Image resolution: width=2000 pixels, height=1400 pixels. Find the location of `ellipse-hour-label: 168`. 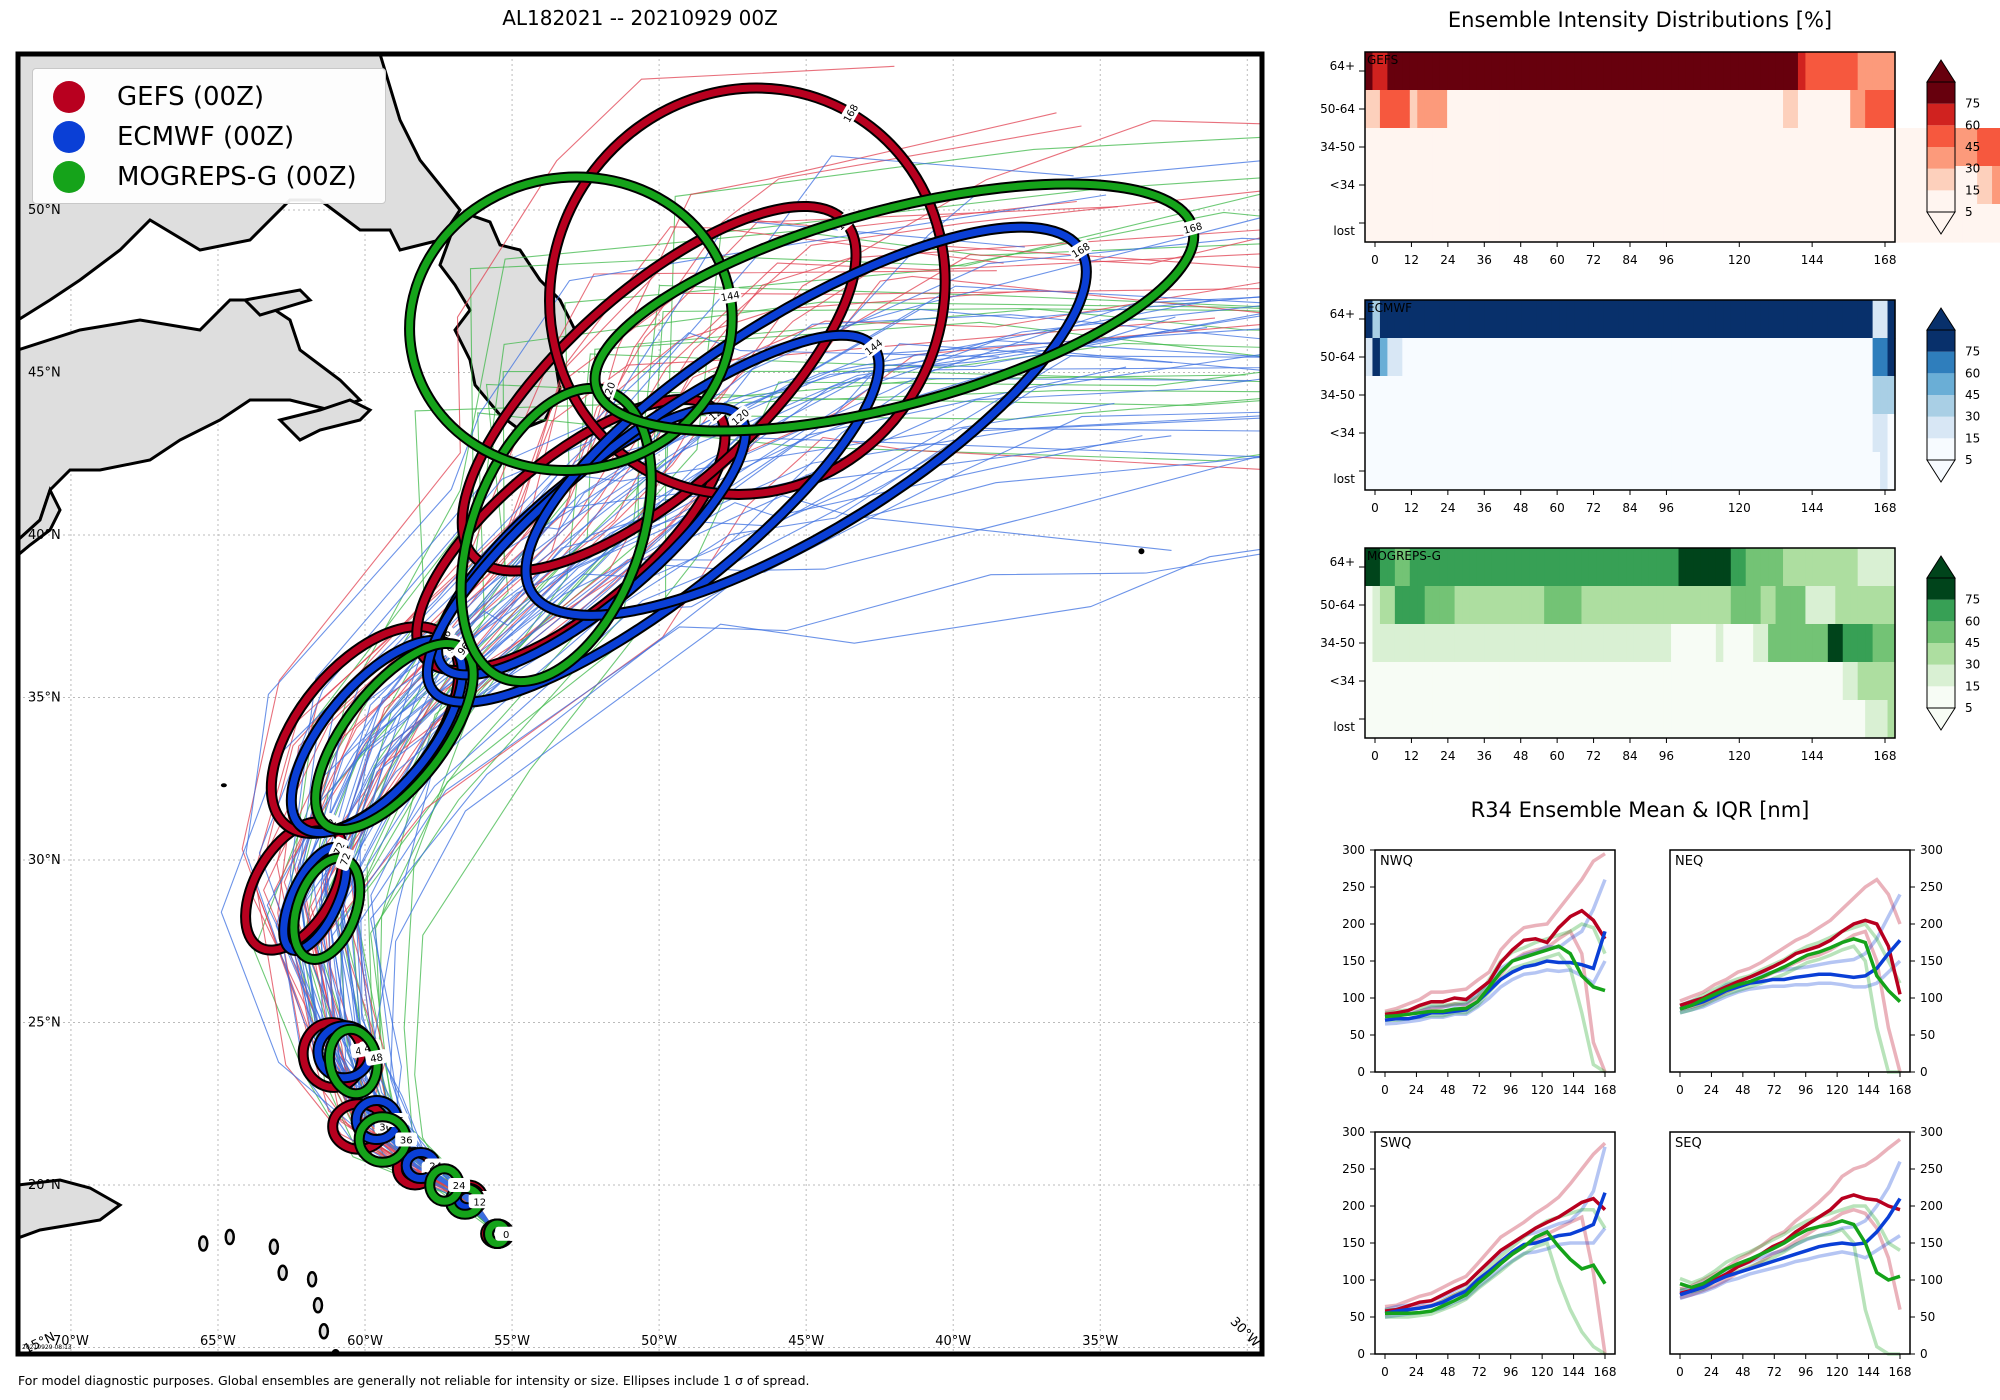

ellipse-hour-label: 168 is located at coordinates (1192, 229).